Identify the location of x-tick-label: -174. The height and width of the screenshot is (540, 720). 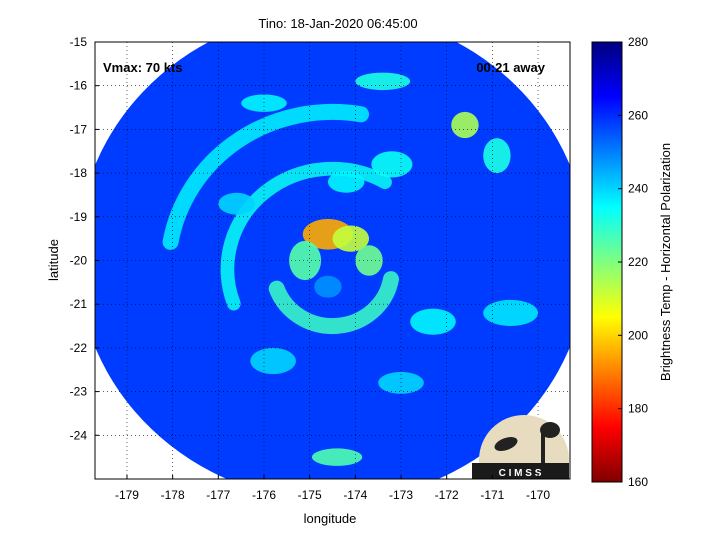
(355, 495).